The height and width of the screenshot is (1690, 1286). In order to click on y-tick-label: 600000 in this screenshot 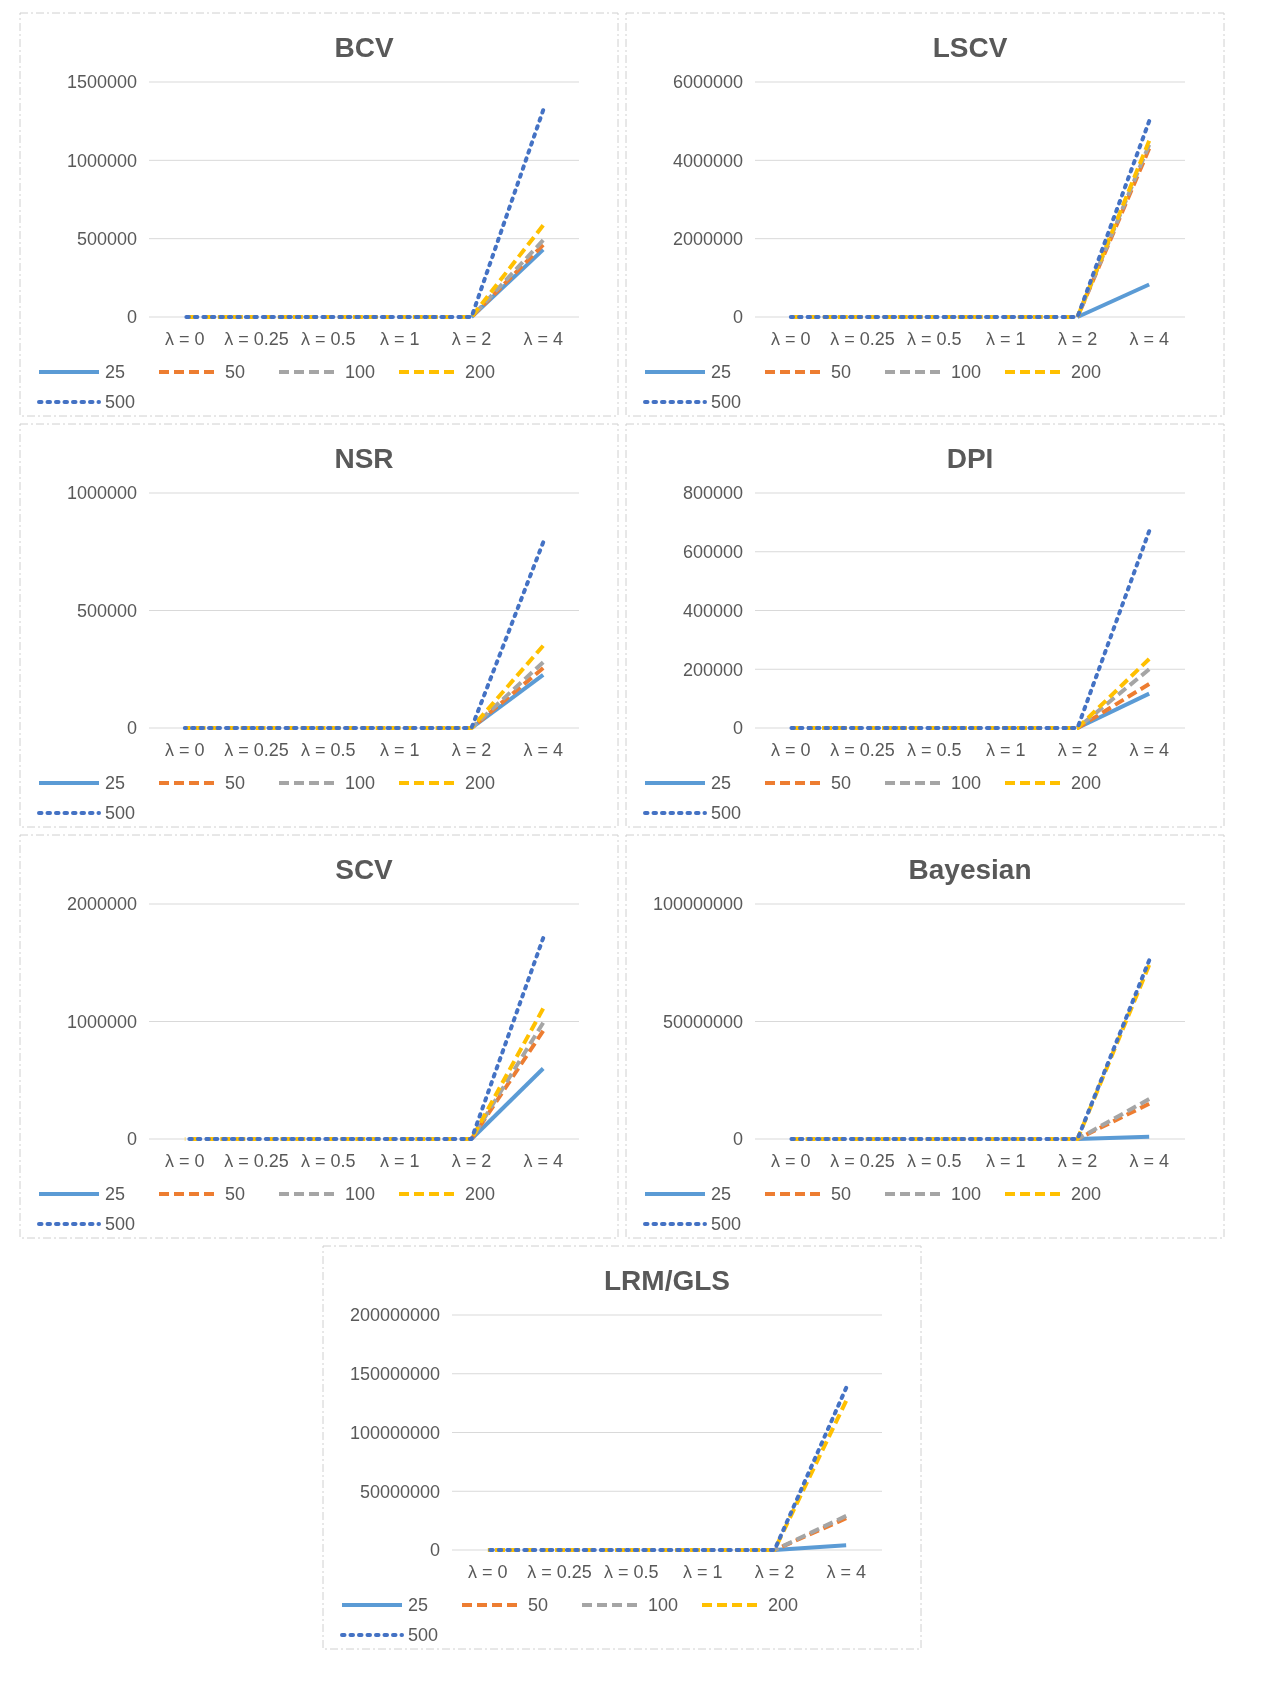, I will do `click(712, 552)`.